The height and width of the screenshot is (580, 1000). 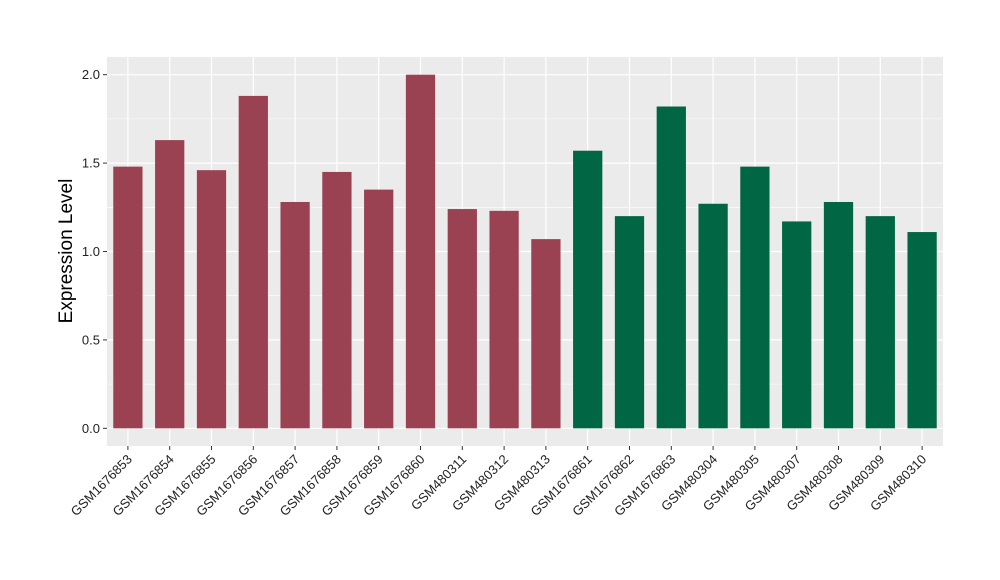 What do you see at coordinates (629, 322) in the screenshot?
I see `bar-GSM1676862` at bounding box center [629, 322].